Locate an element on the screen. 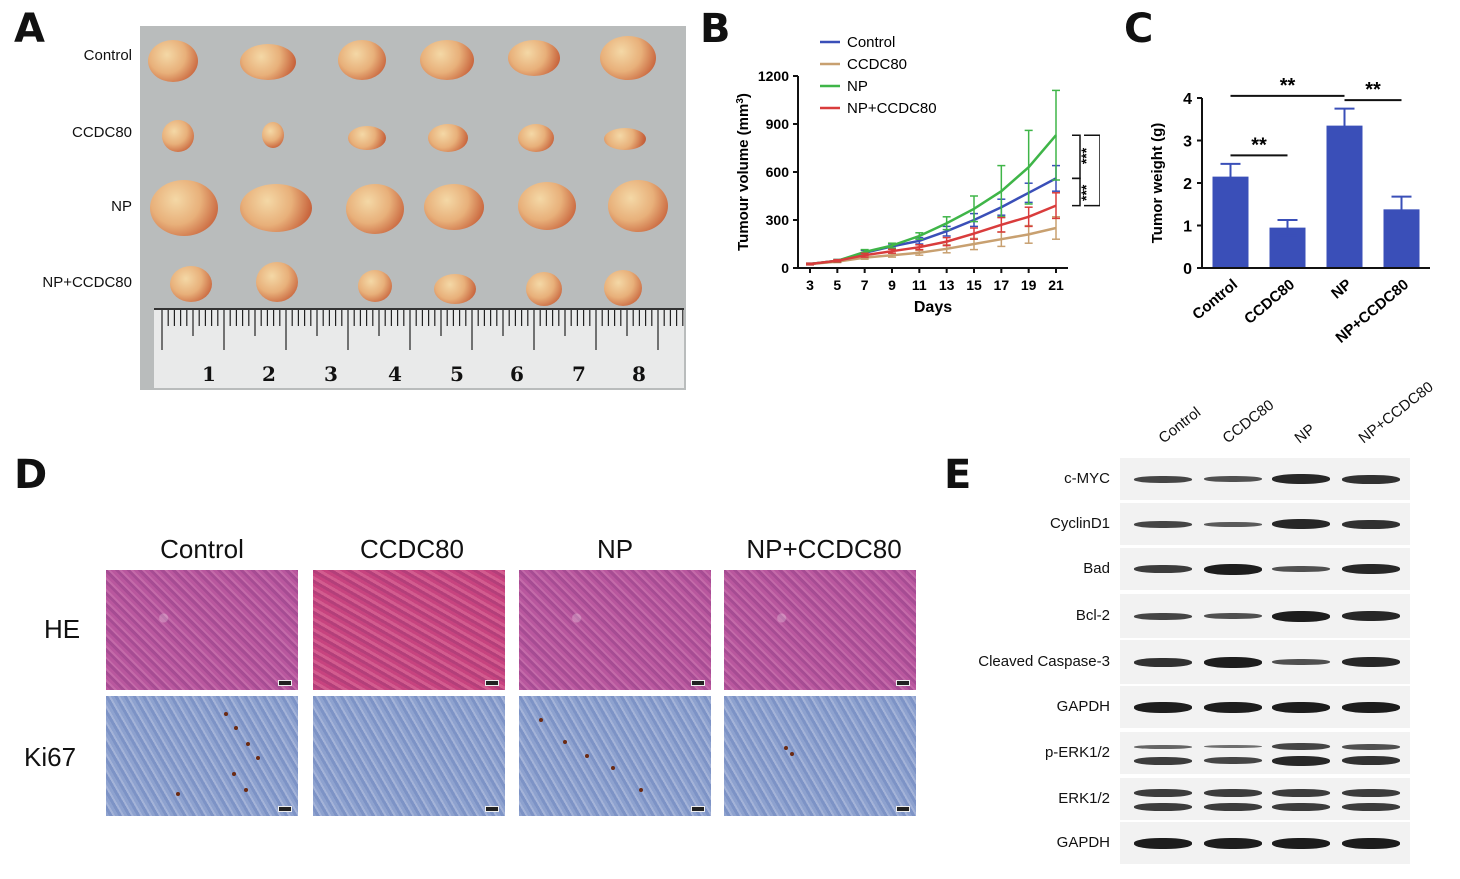 The width and height of the screenshot is (1460, 879). y-tick-label: 900 is located at coordinates (778, 124).